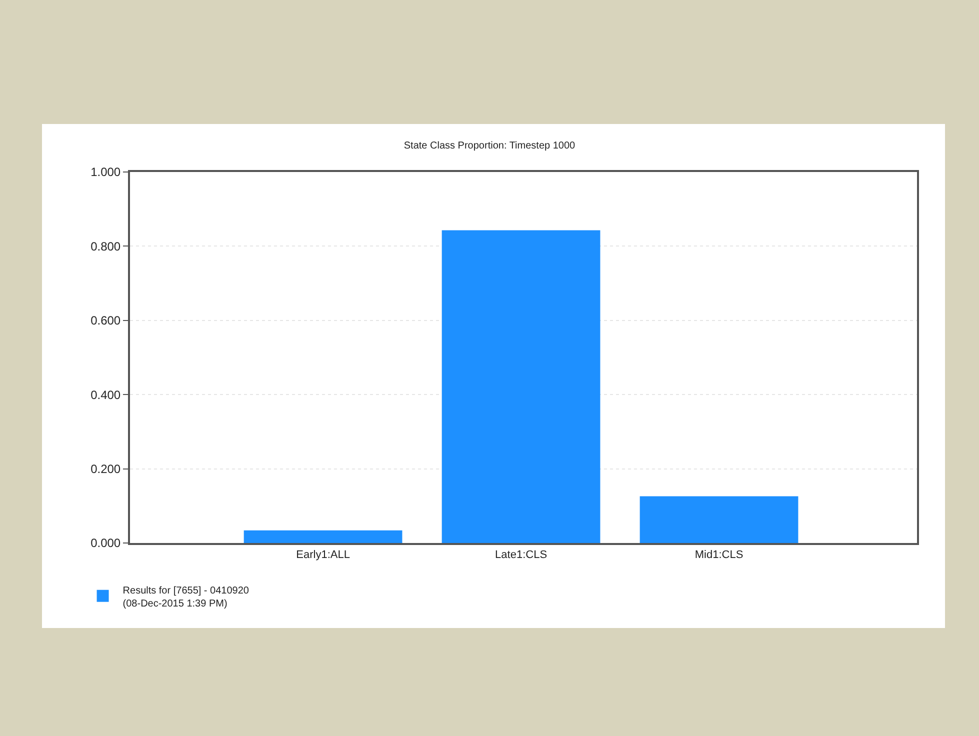 The width and height of the screenshot is (979, 736). What do you see at coordinates (521, 555) in the screenshot?
I see `x-tick-label: Late1:CLS` at bounding box center [521, 555].